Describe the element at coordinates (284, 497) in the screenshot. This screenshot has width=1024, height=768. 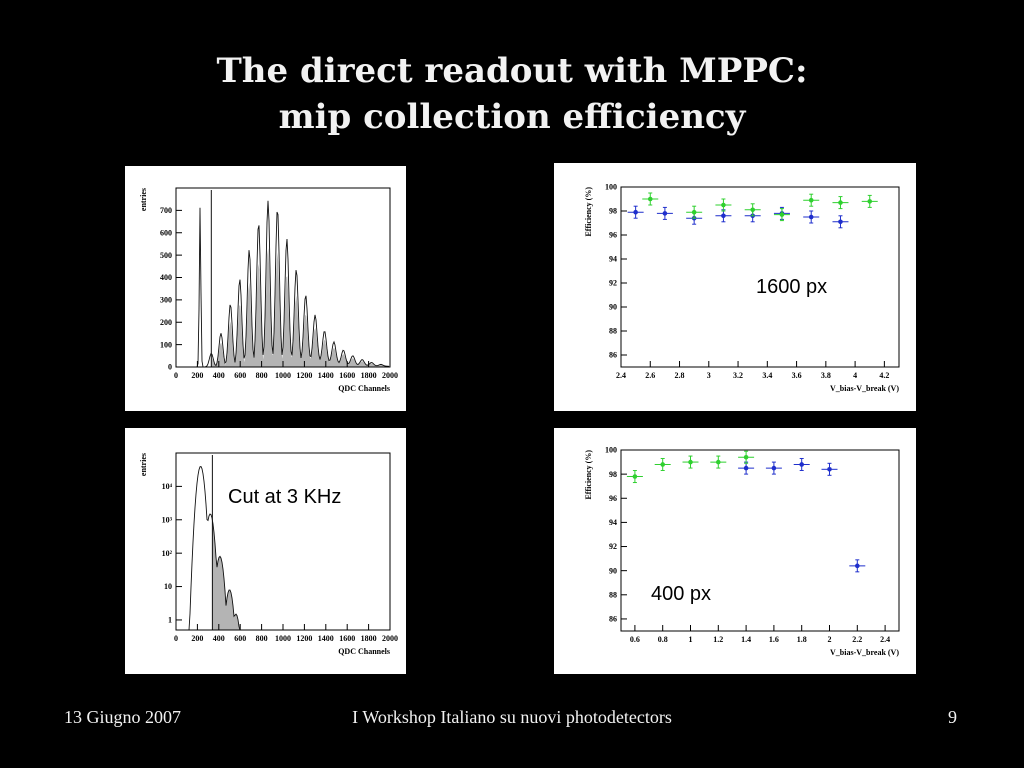
I see `annotation-cut: Cut at 3 KHz` at that location.